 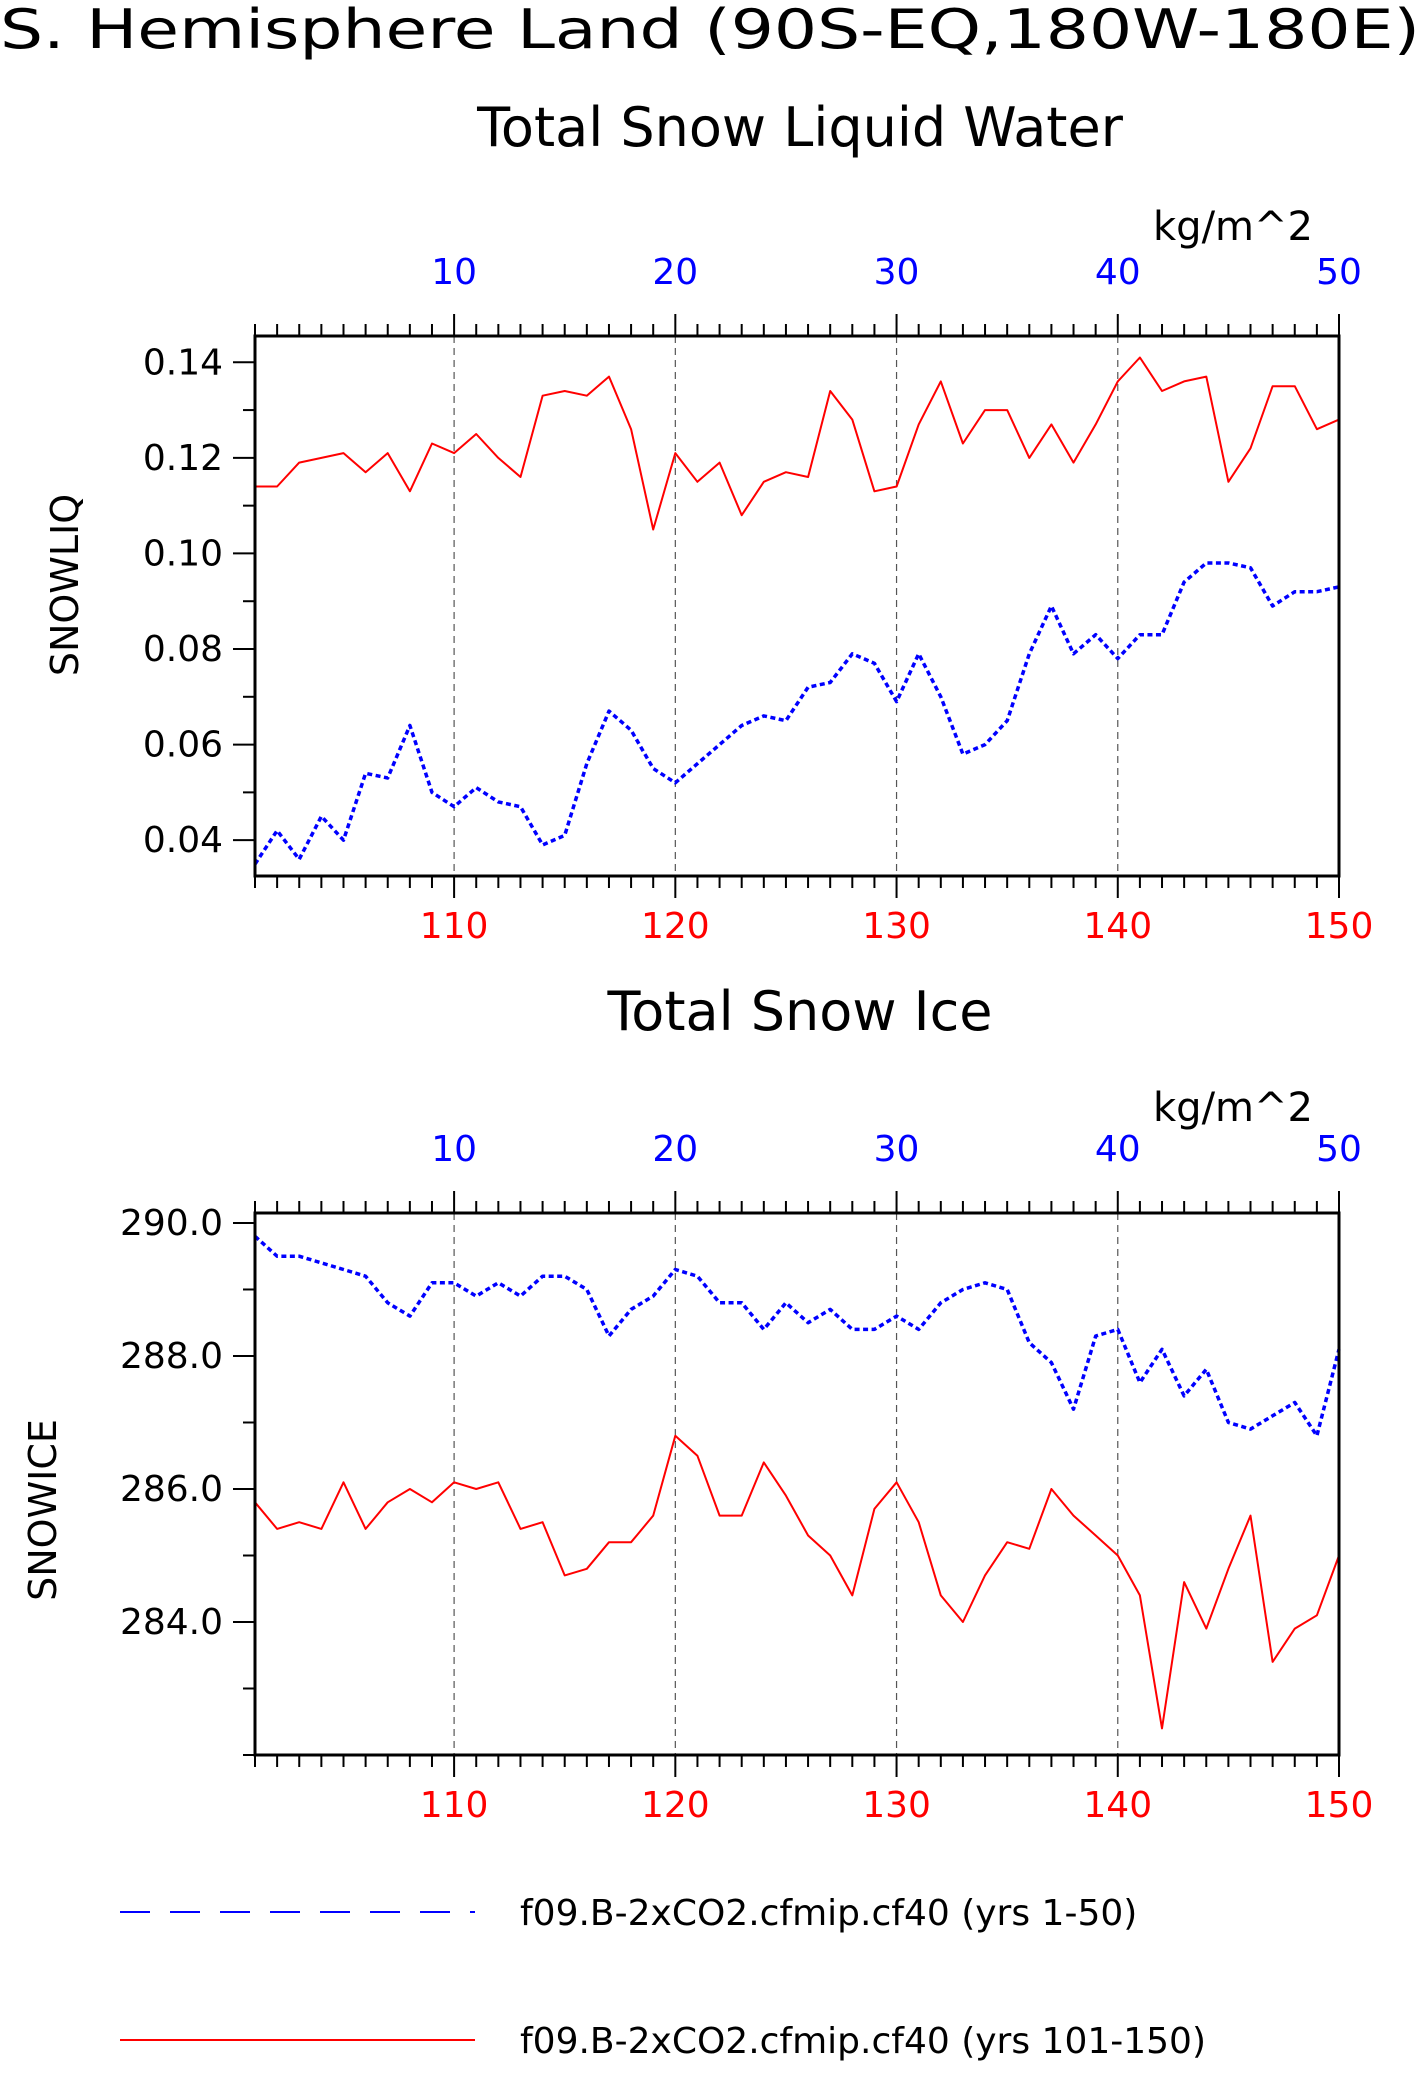 I want to click on panel-title: Total Snow Ice, so click(x=800, y=1011).